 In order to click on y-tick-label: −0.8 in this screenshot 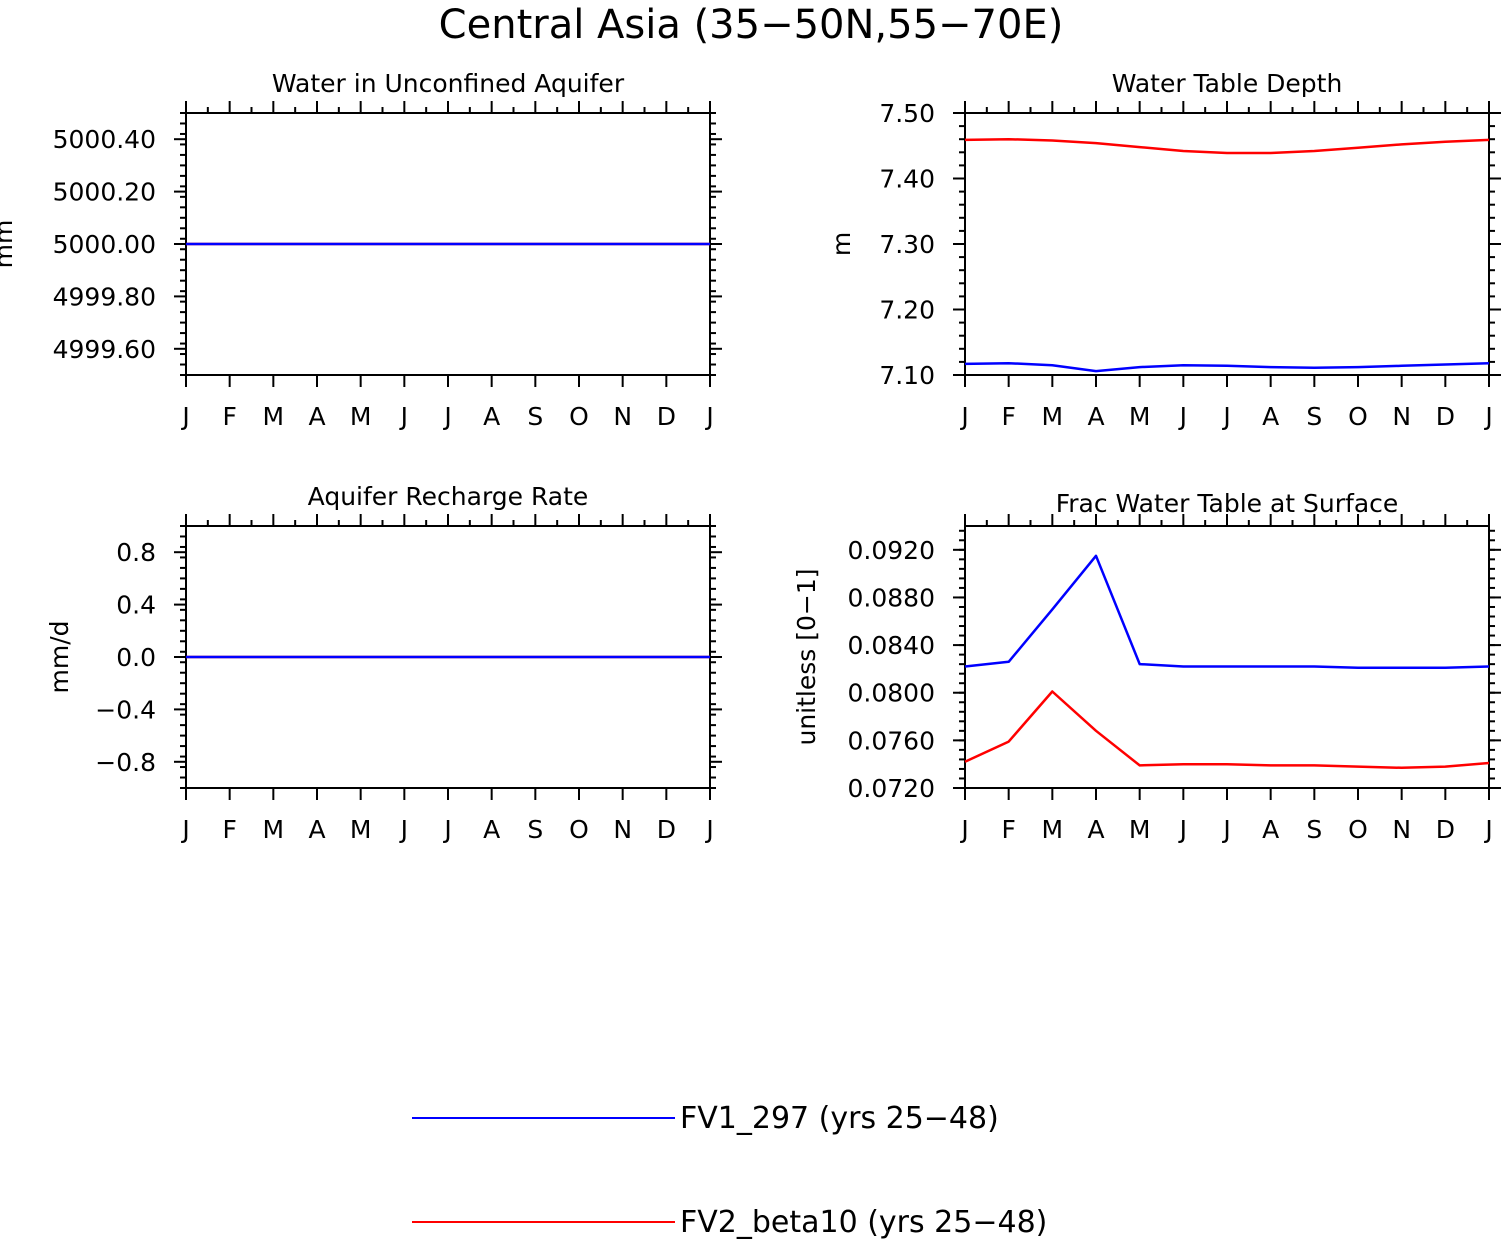, I will do `click(125, 762)`.